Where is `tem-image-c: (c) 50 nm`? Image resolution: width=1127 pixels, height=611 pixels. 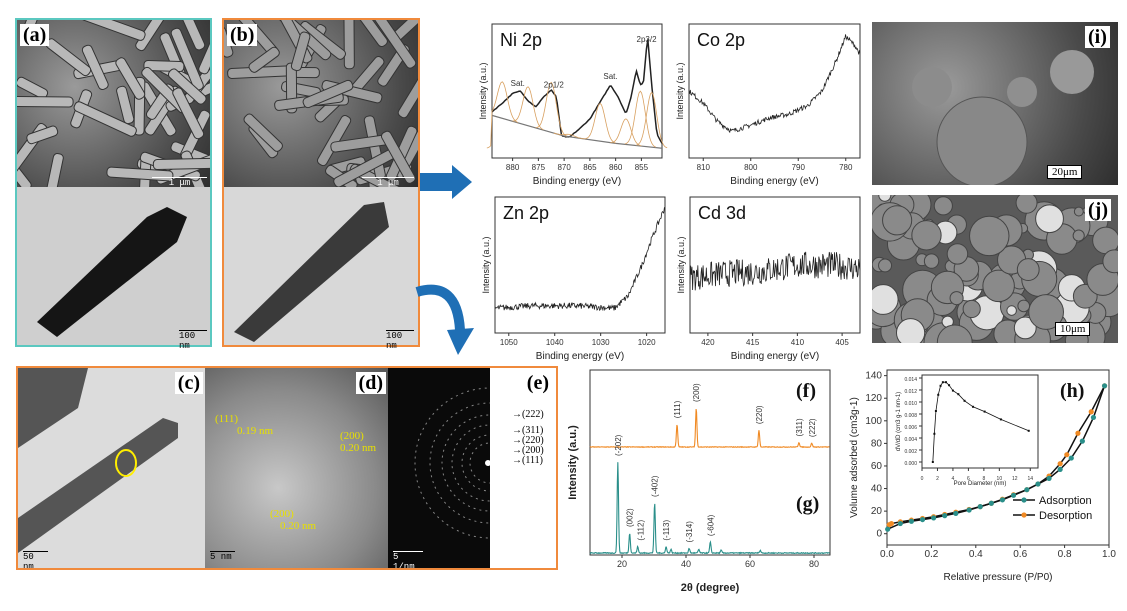
tem-image-c: (c) 50 nm is located at coordinates (111, 468).